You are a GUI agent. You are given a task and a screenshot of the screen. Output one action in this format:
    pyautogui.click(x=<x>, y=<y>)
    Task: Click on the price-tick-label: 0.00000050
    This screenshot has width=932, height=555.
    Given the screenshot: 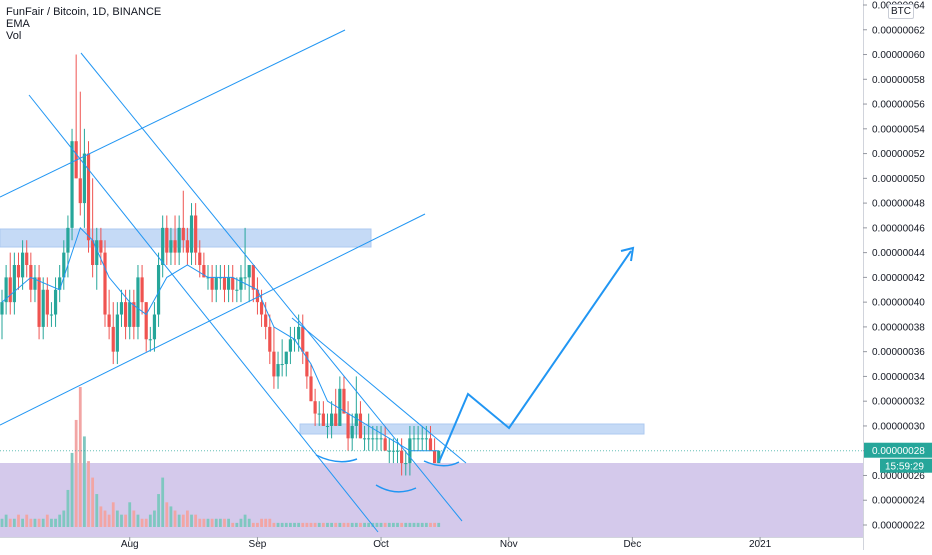 What is the action you would take?
    pyautogui.click(x=898, y=179)
    